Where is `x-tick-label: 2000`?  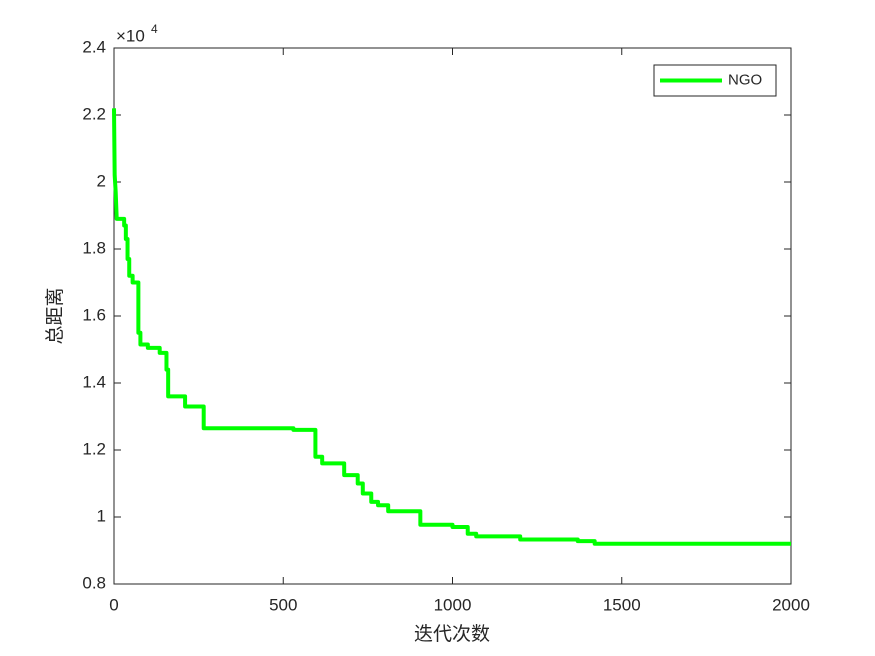 x-tick-label: 2000 is located at coordinates (791, 604).